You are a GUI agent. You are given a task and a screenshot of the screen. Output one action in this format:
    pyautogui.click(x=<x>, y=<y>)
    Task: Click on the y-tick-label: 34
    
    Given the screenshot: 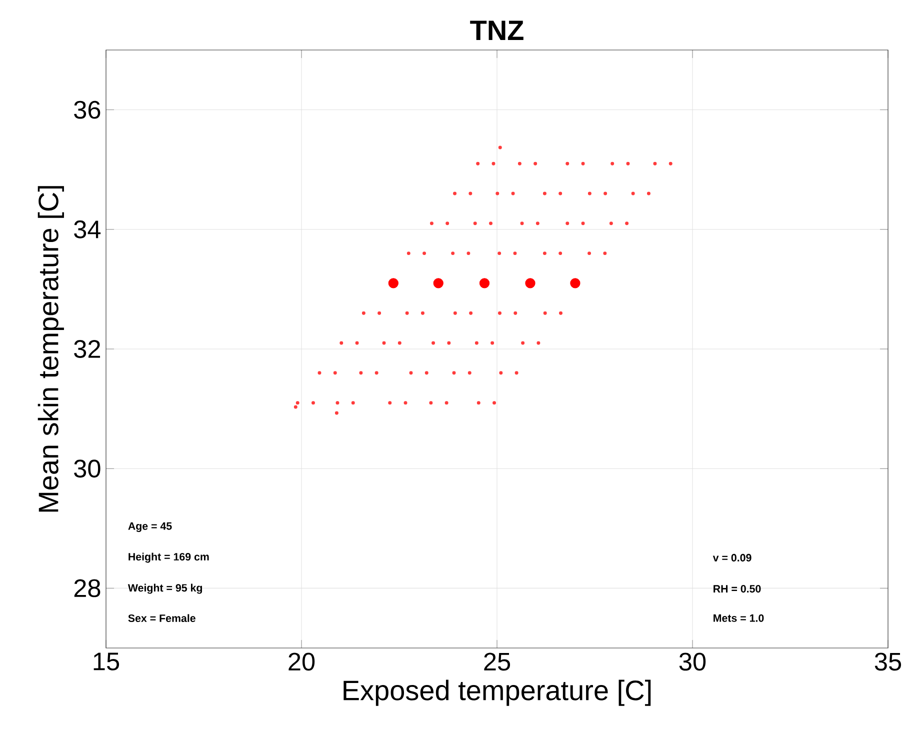 What is the action you would take?
    pyautogui.click(x=87, y=229)
    